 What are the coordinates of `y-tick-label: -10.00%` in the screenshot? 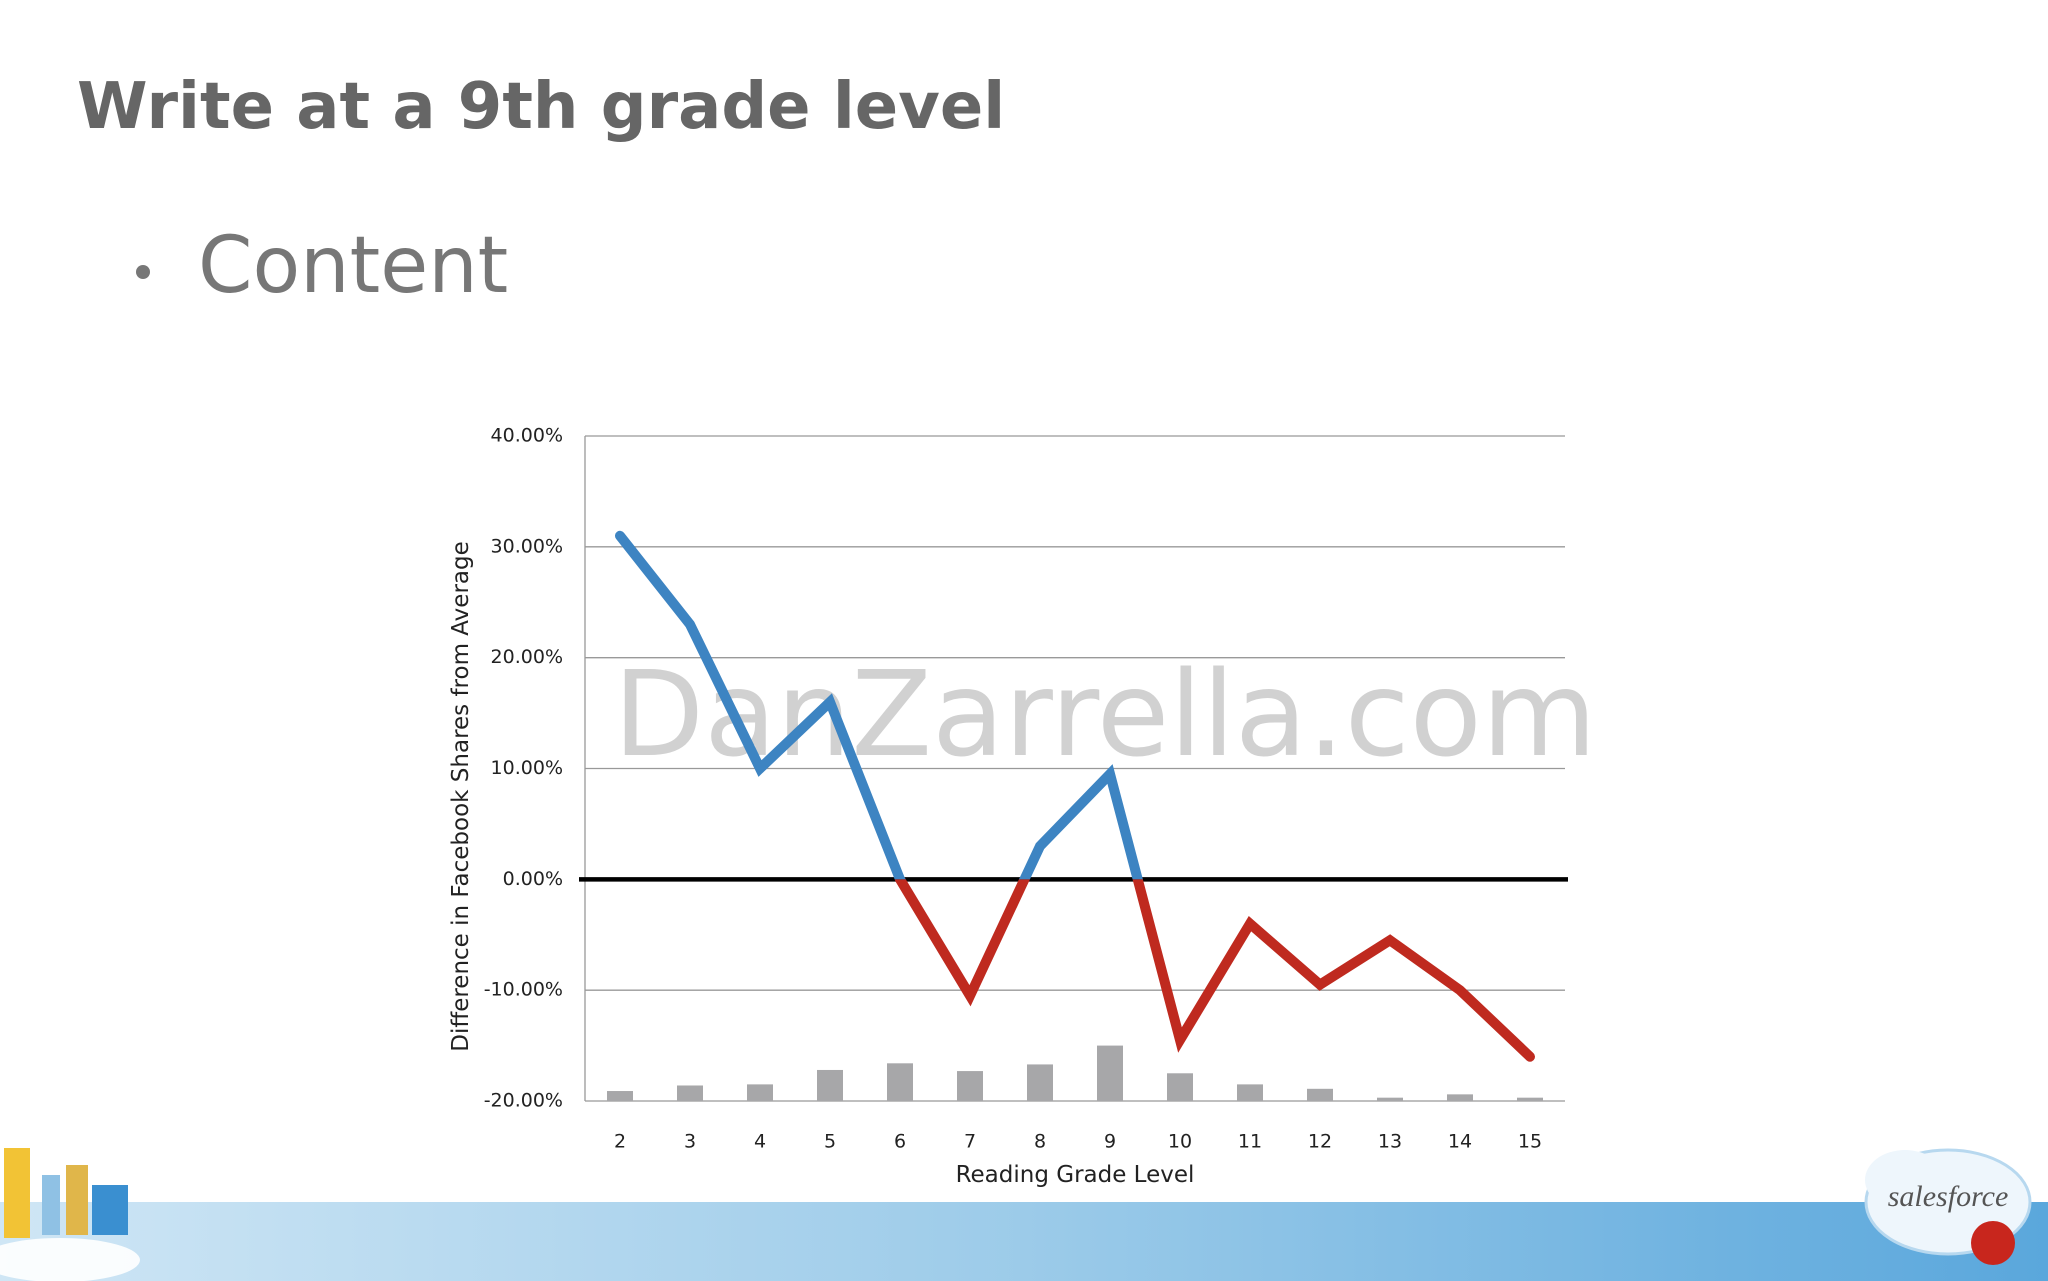 It's located at (523, 990).